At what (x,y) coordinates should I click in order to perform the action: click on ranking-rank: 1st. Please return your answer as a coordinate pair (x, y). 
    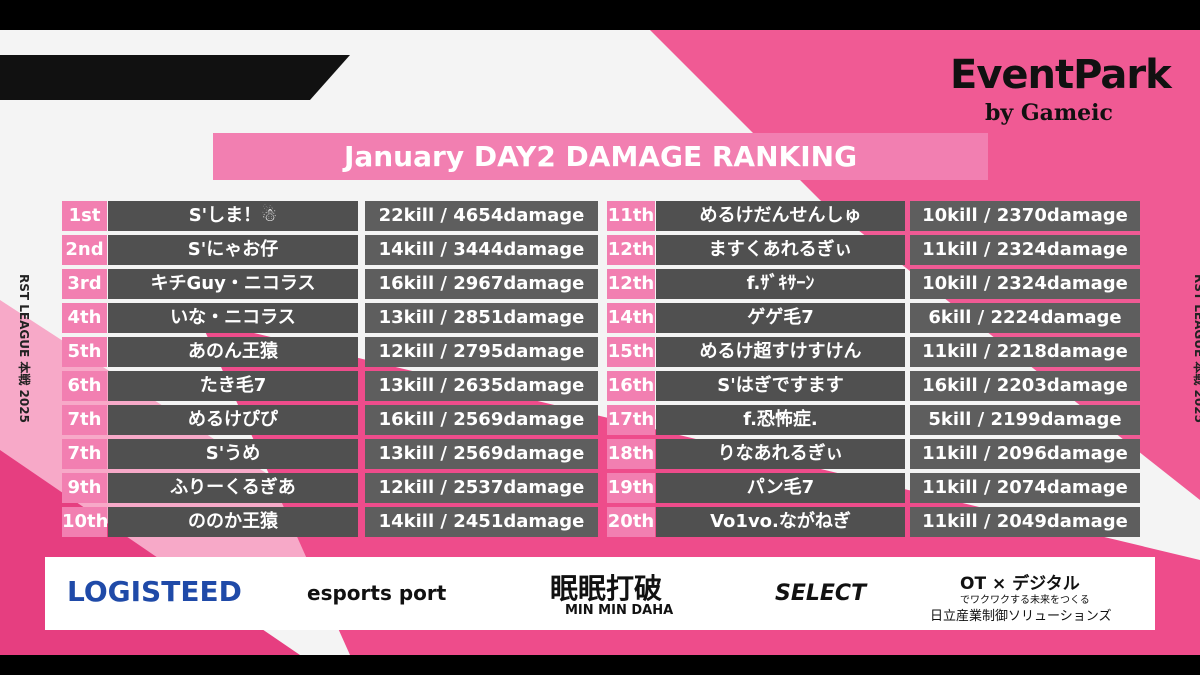
    Looking at the image, I should click on (84, 216).